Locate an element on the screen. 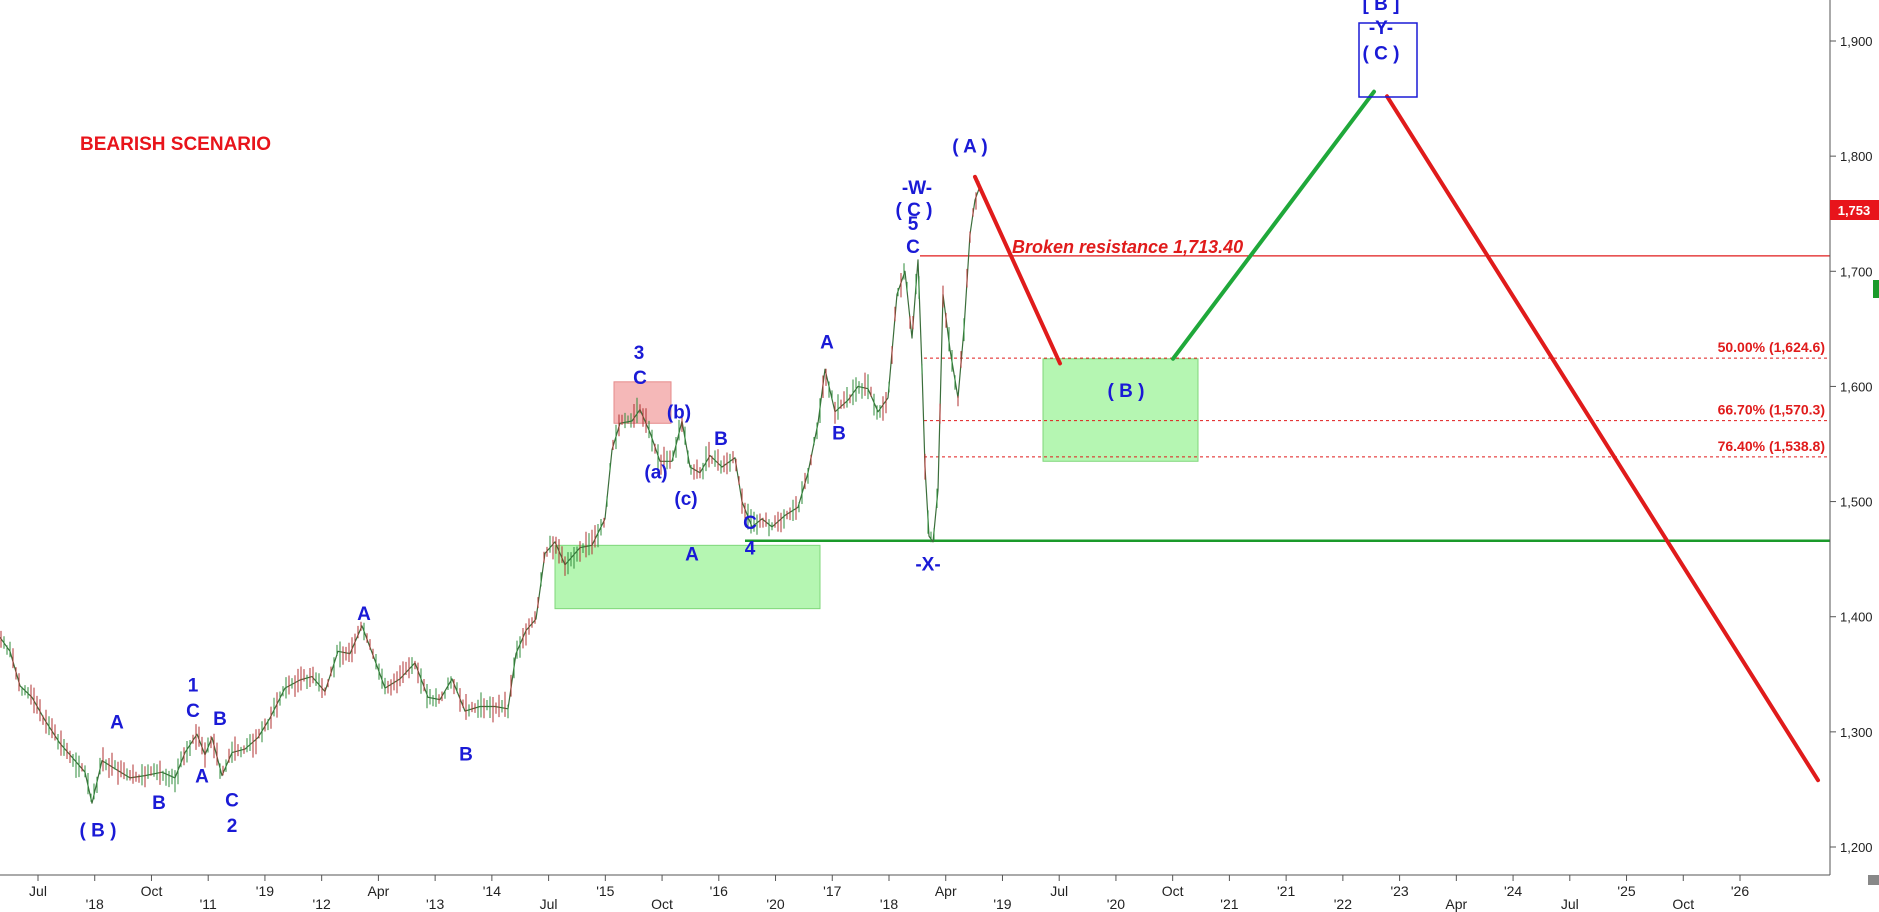 This screenshot has width=1879, height=912. wave-label: (c) is located at coordinates (685, 499).